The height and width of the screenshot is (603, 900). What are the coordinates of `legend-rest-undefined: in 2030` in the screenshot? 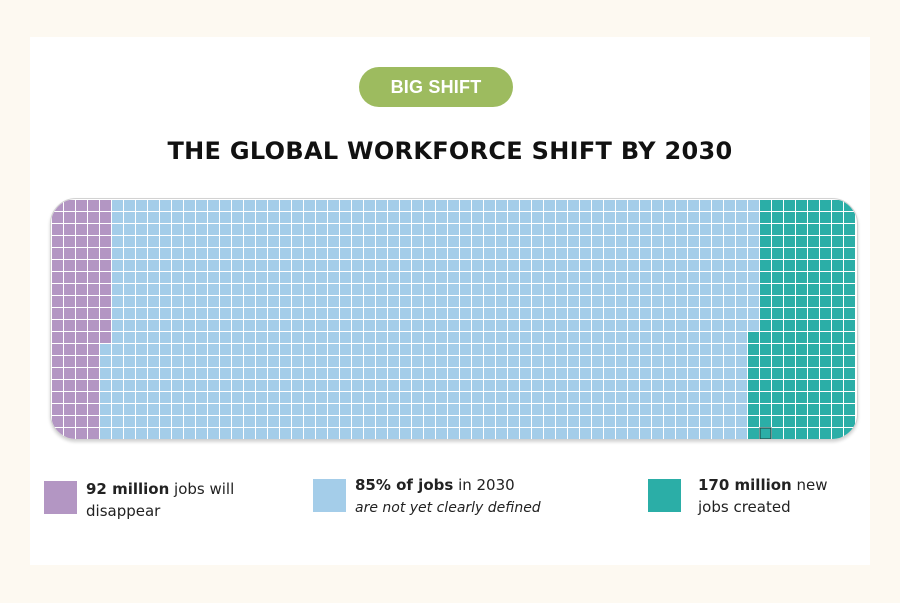 It's located at (484, 485).